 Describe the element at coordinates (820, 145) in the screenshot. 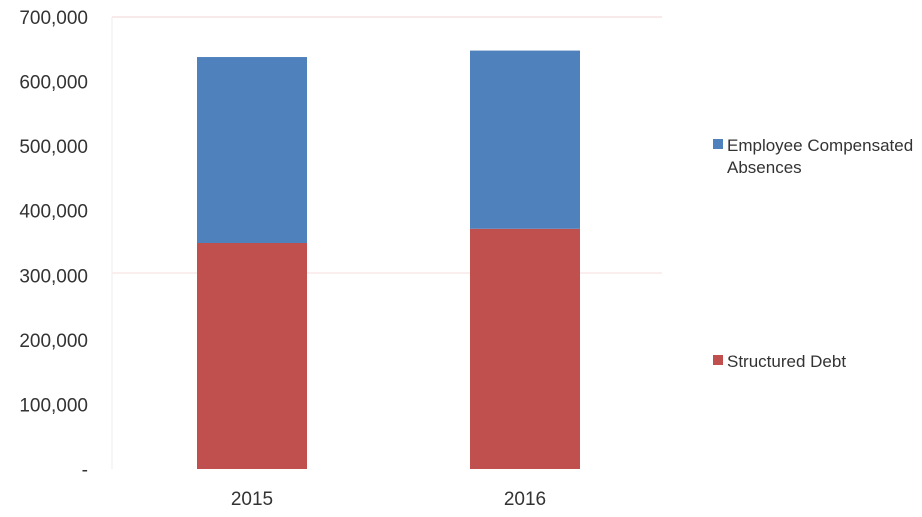

I see `legend-label: Employee Compensated` at that location.